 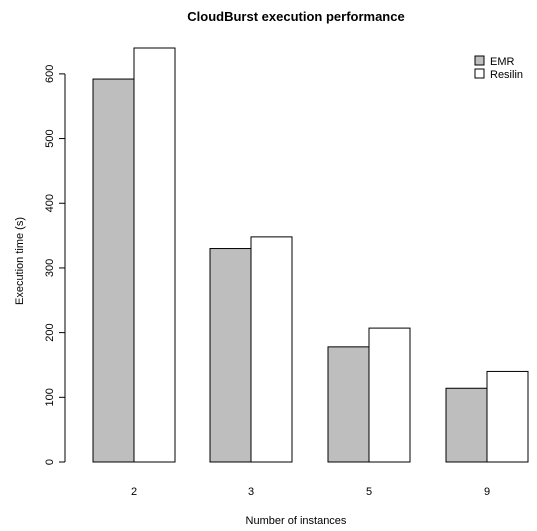 I want to click on chart-title: CloudBurst execution performance, so click(x=295, y=16).